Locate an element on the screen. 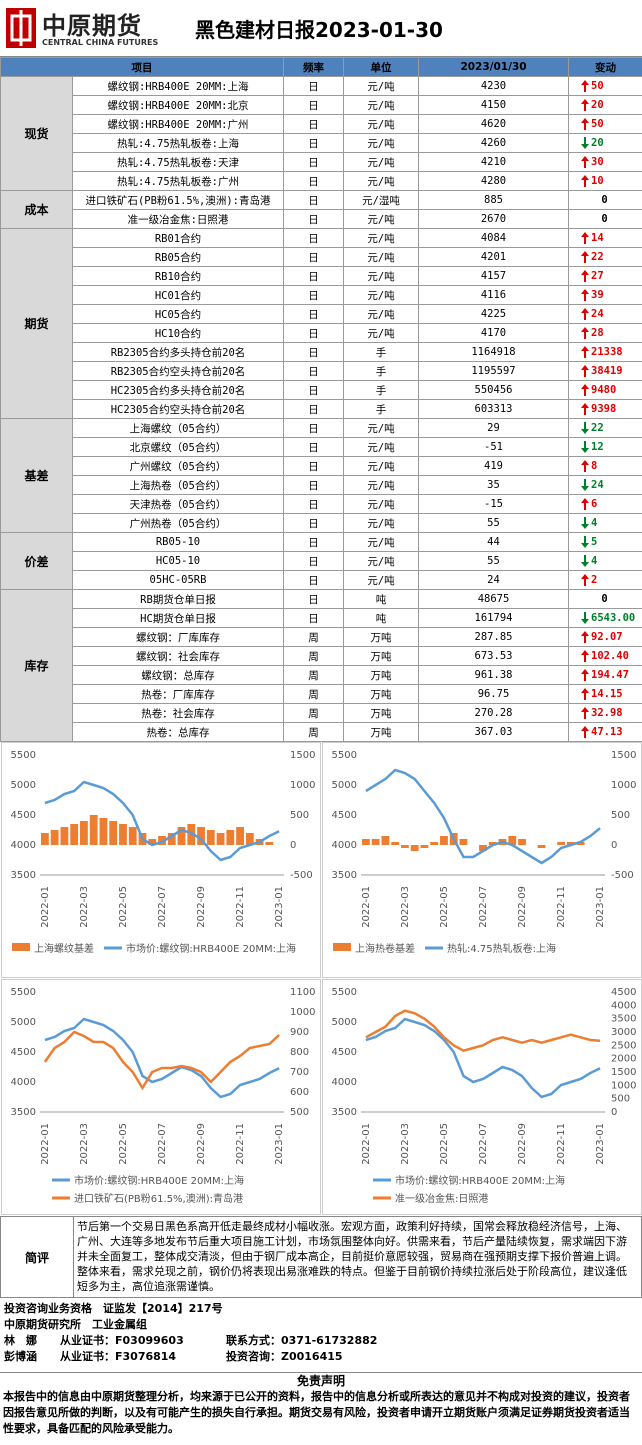 The height and width of the screenshot is (1445, 642). y2-tick-label: 1500 is located at coordinates (302, 755).